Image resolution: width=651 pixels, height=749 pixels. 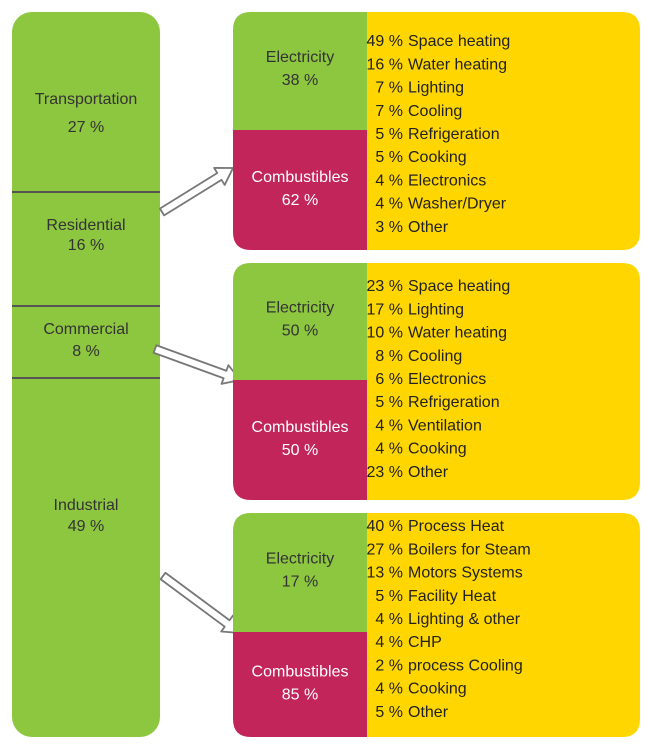 I want to click on combustibles-share: 62 %, so click(x=300, y=200).